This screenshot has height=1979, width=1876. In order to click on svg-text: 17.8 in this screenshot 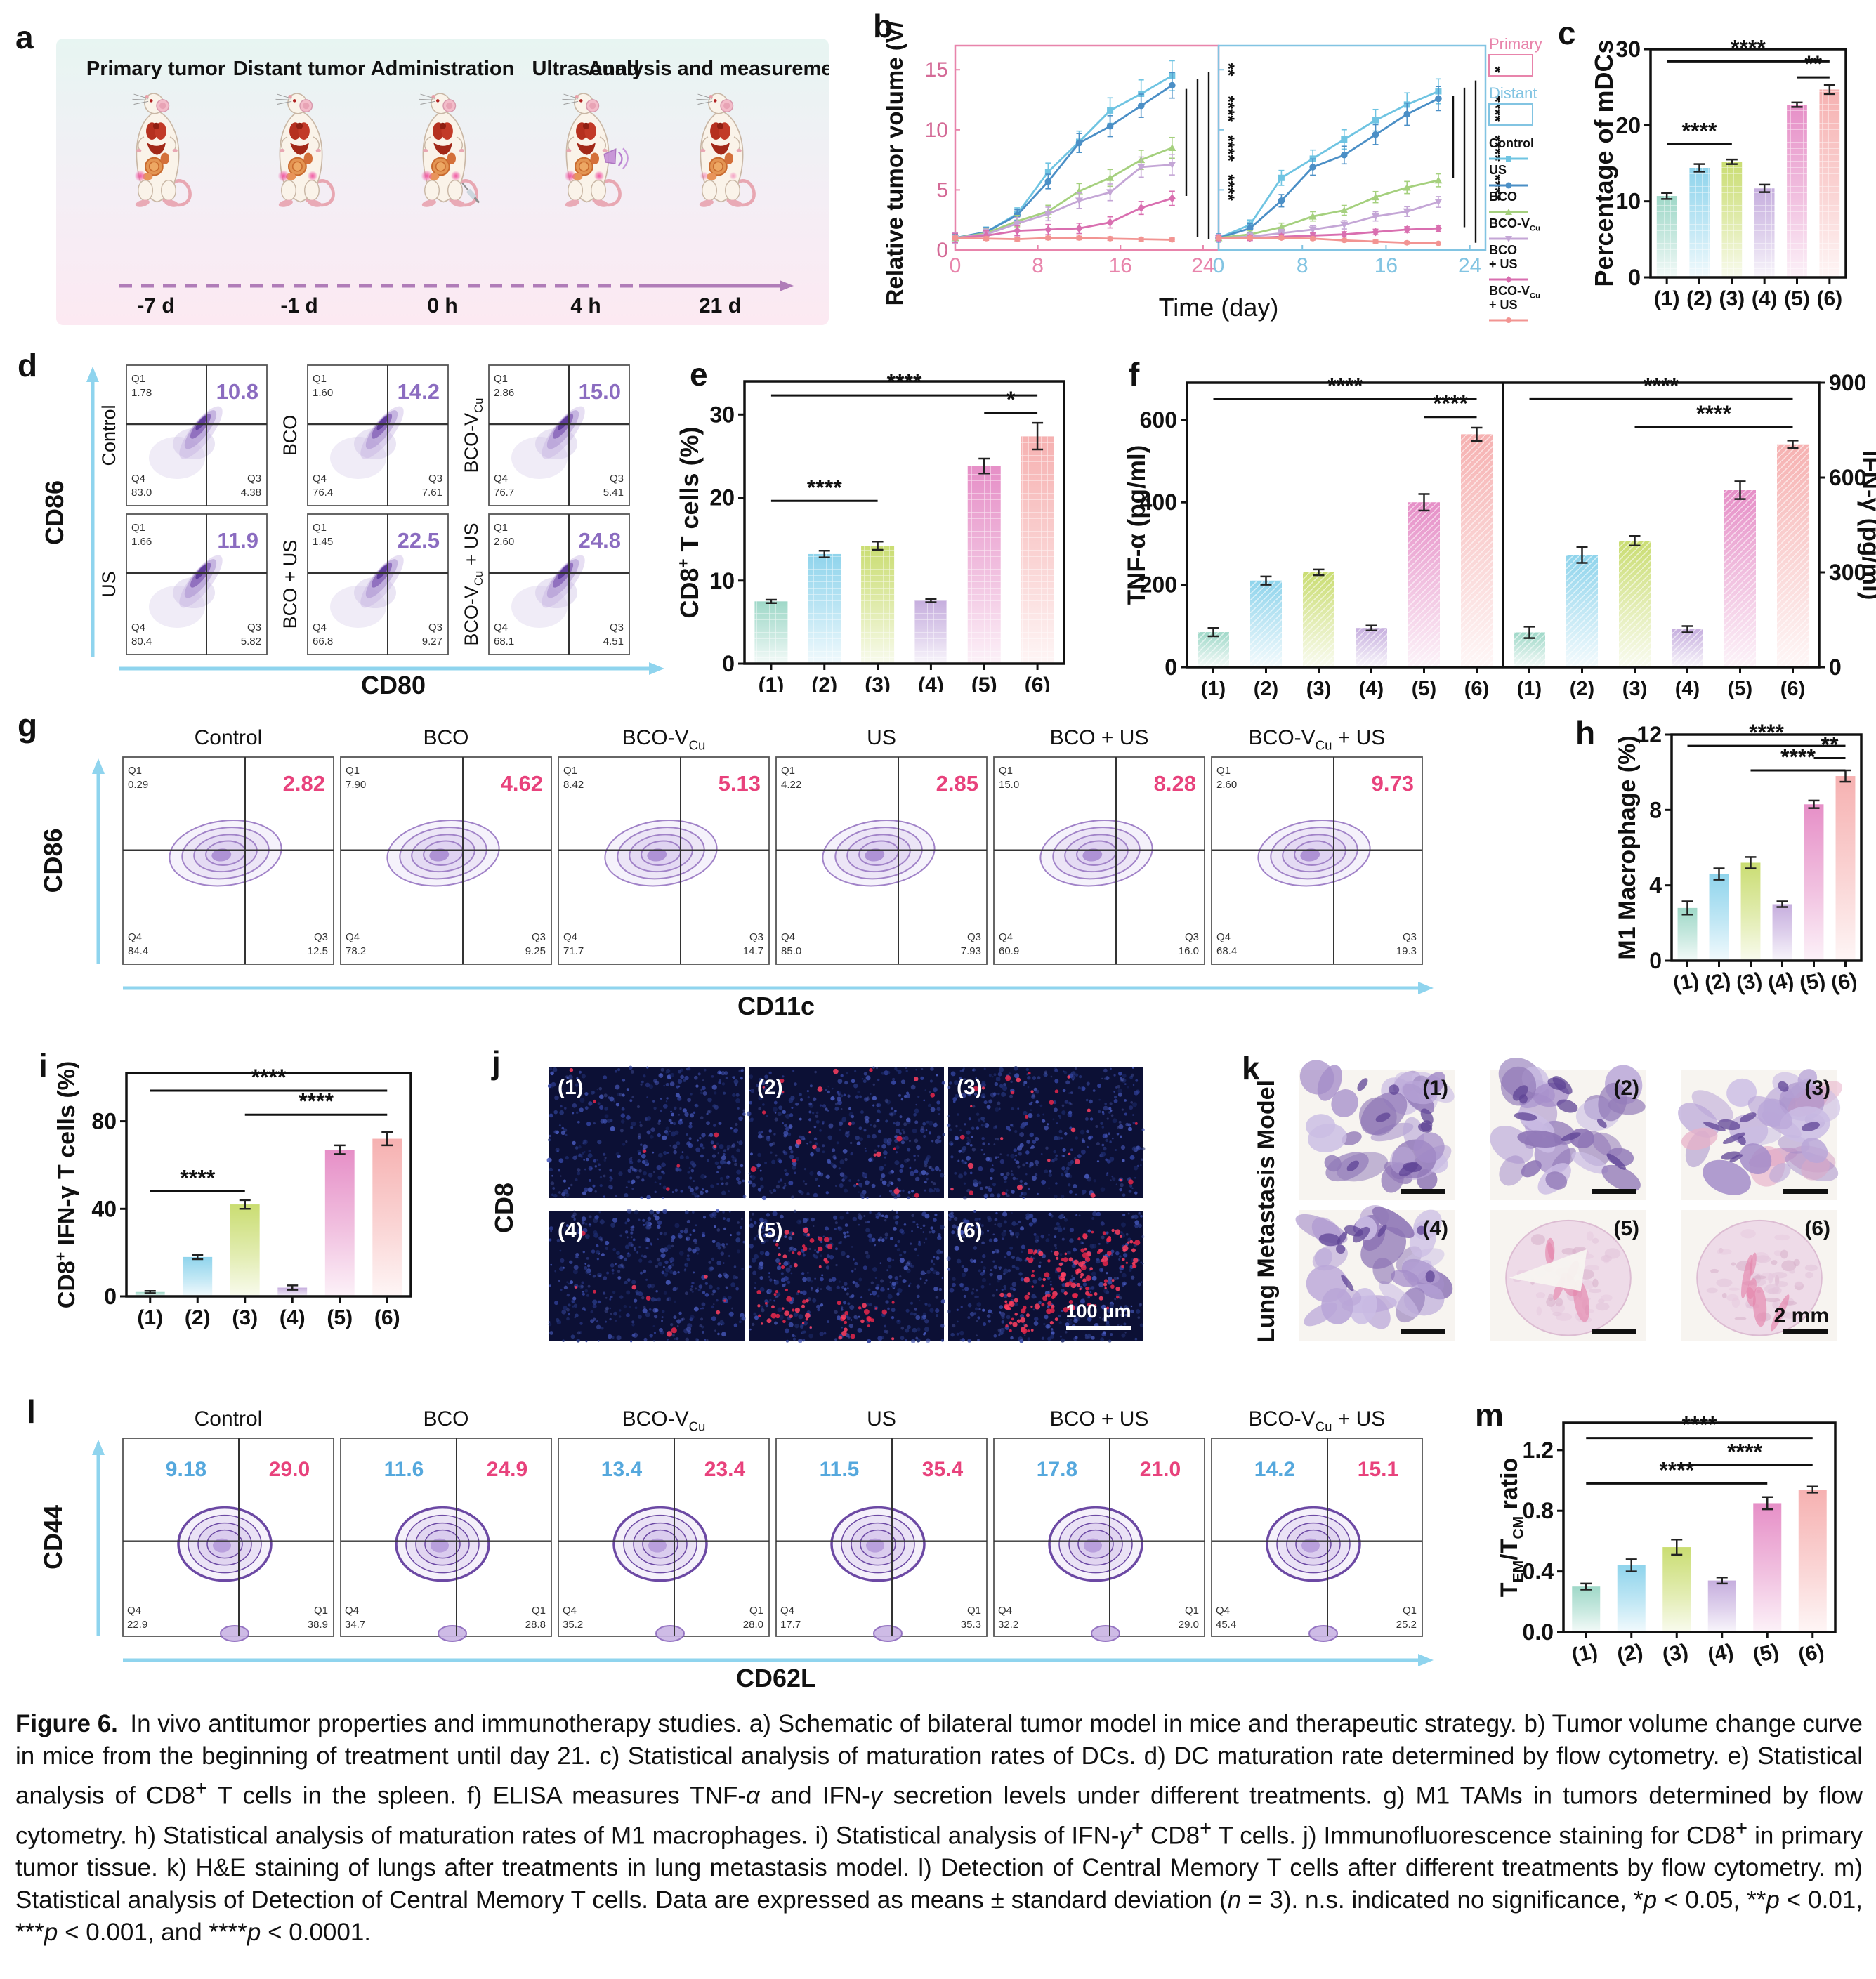, I will do `click(1057, 1469)`.